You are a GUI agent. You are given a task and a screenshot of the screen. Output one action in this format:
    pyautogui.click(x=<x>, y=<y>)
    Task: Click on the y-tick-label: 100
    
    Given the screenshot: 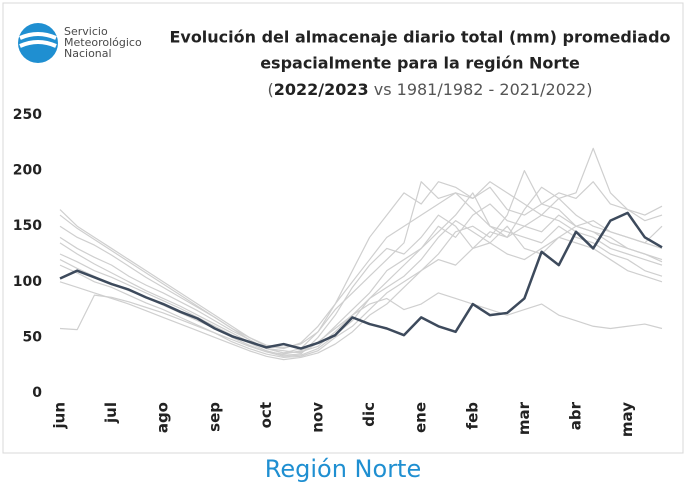 What is the action you would take?
    pyautogui.click(x=27, y=282)
    